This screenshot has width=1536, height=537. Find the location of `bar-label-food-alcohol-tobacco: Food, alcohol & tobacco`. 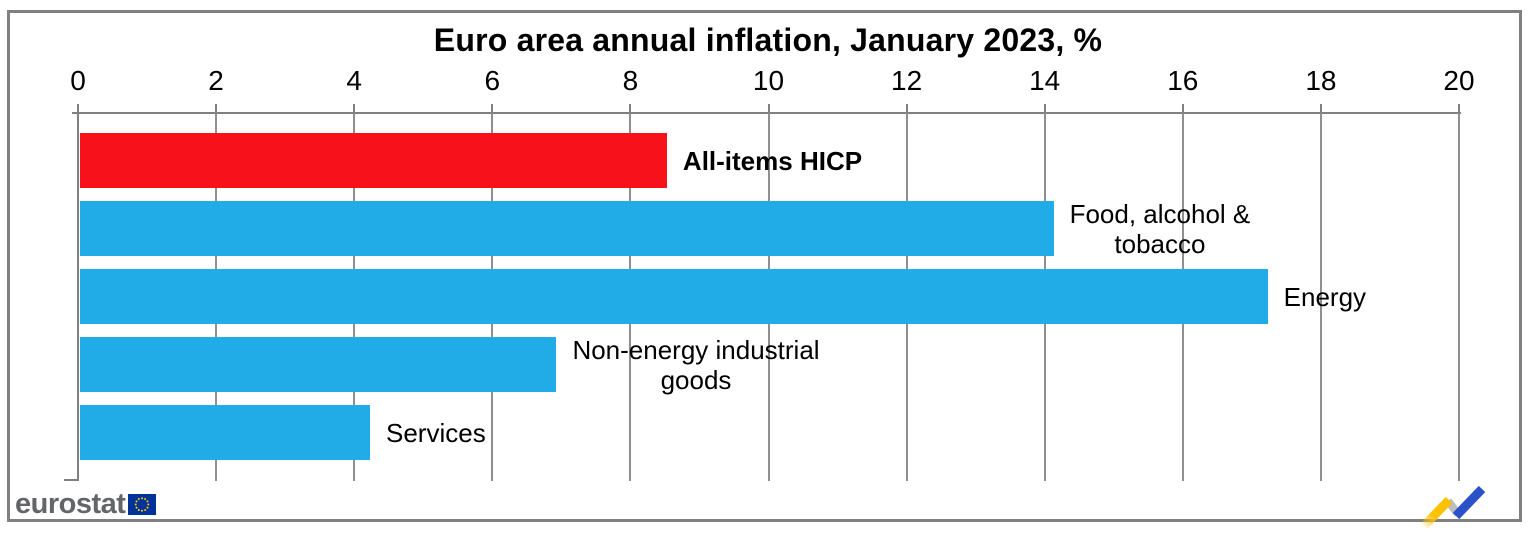

bar-label-food-alcohol-tobacco: Food, alcohol & tobacco is located at coordinates (1160, 228).